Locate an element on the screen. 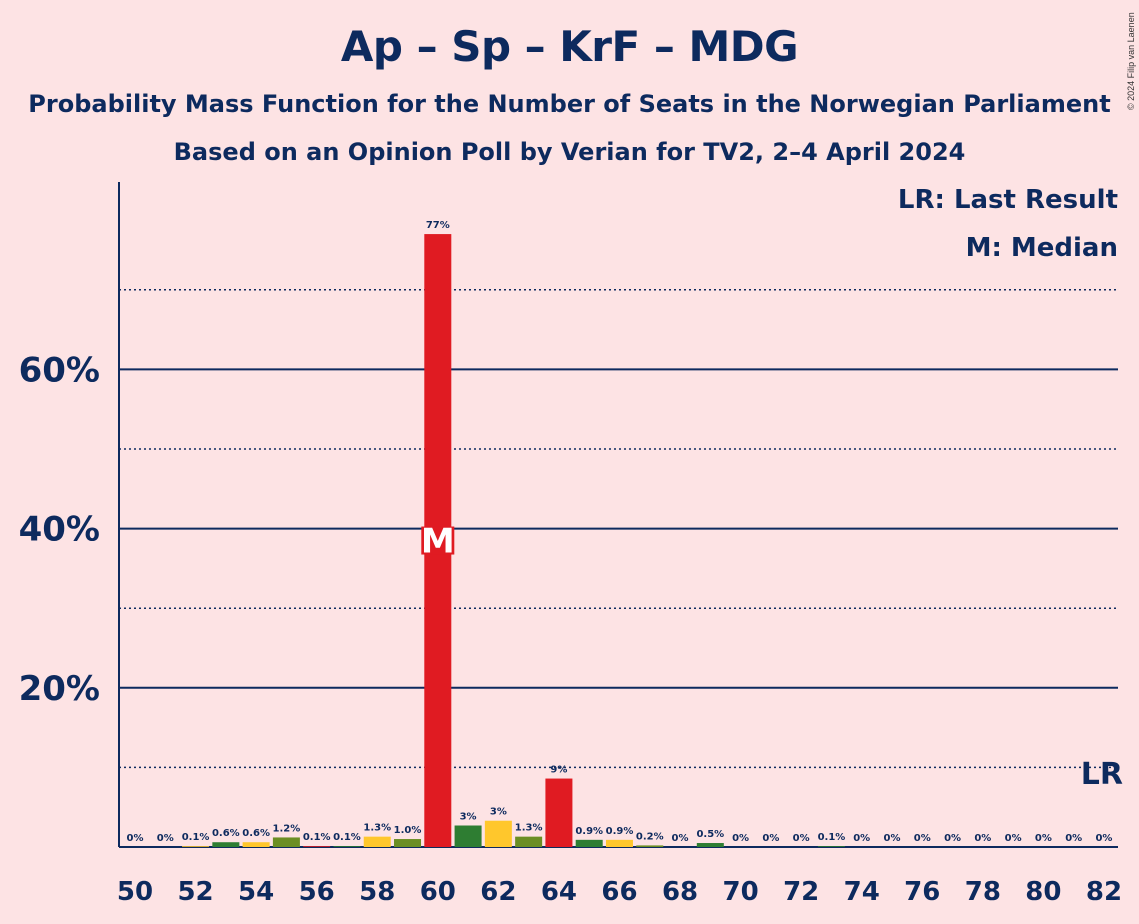  x-tick-label: 64 is located at coordinates (559, 892).